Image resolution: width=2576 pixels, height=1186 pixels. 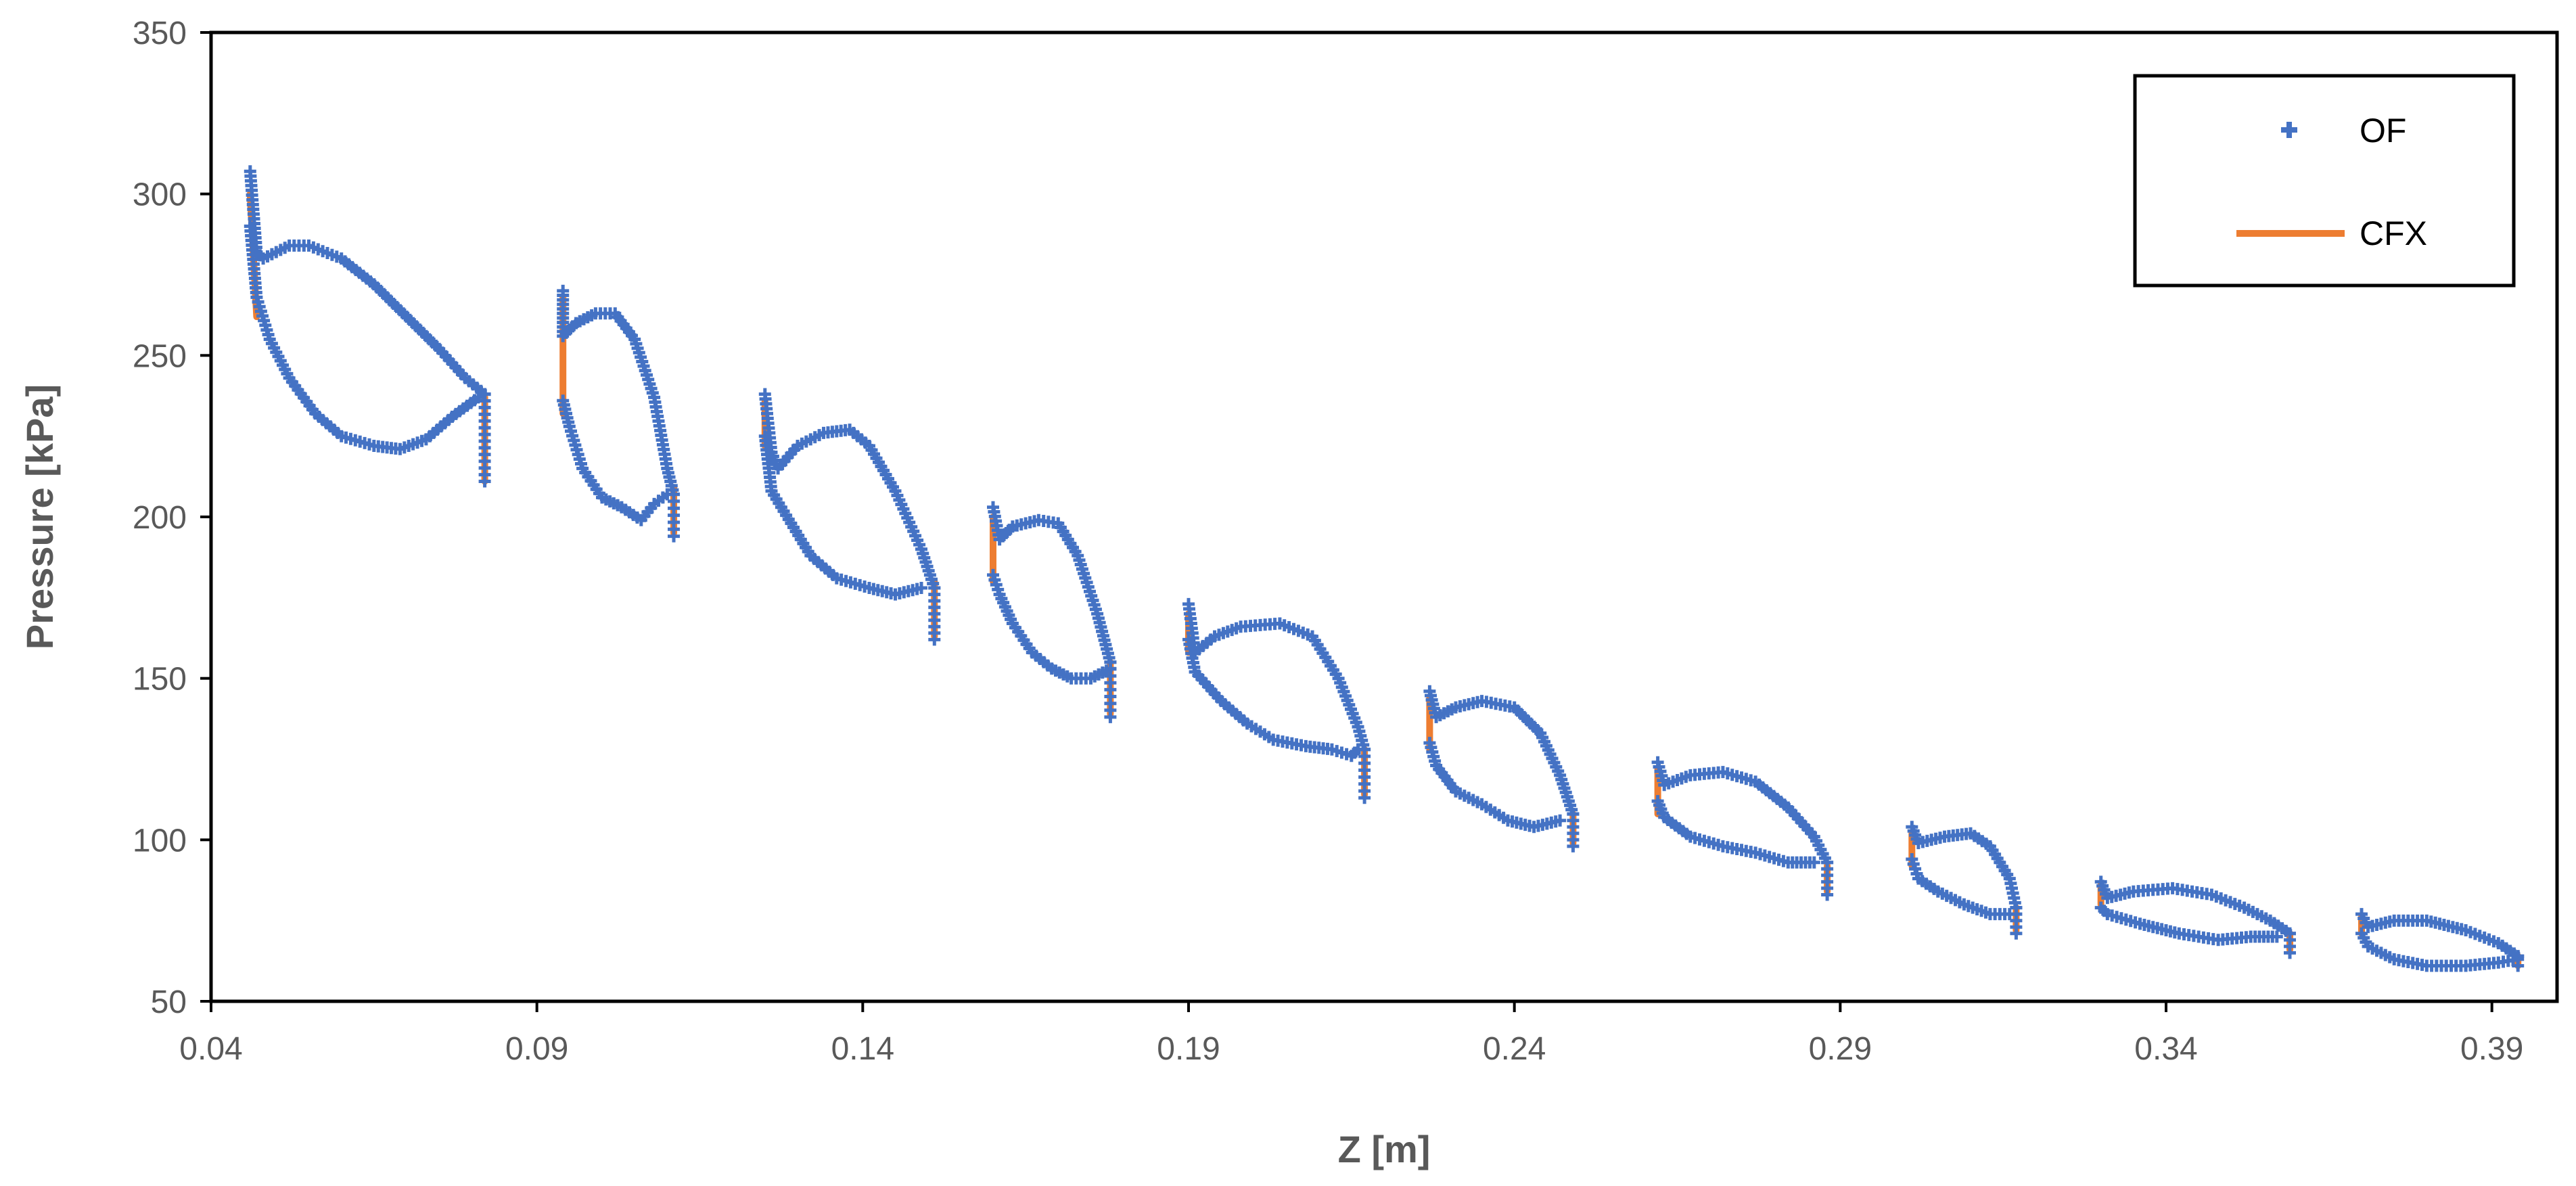 I want to click on legend-cfx-label: CFX, so click(x=2393, y=233).